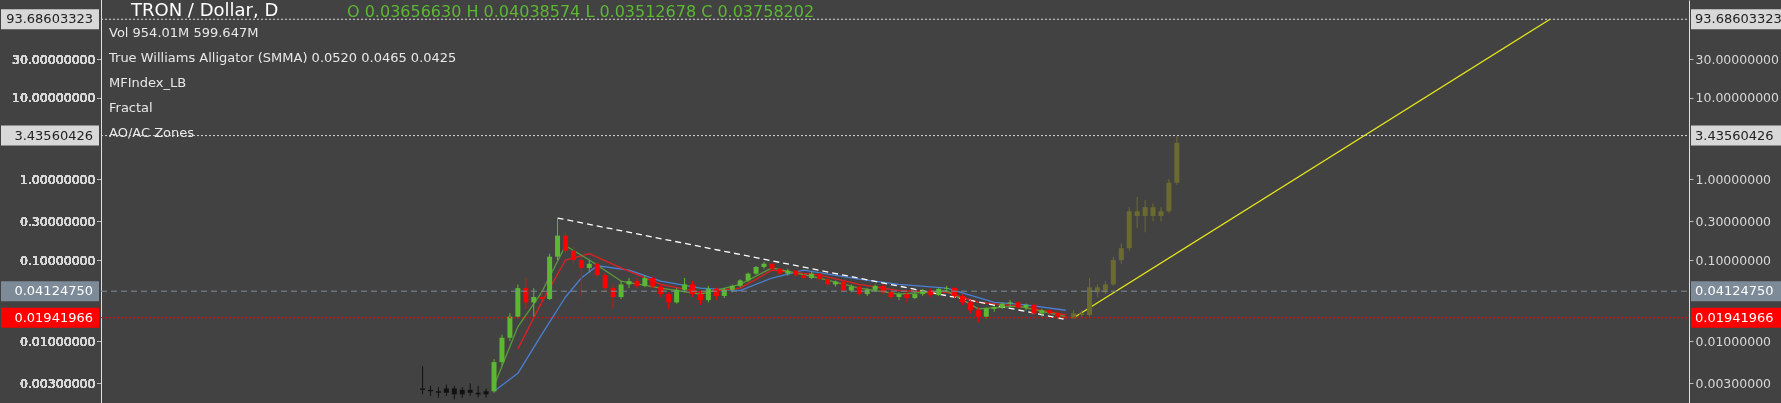 This screenshot has height=403, width=1781. Describe the element at coordinates (1738, 19) in the screenshot. I see `ref-line-label: 93.68603323` at that location.